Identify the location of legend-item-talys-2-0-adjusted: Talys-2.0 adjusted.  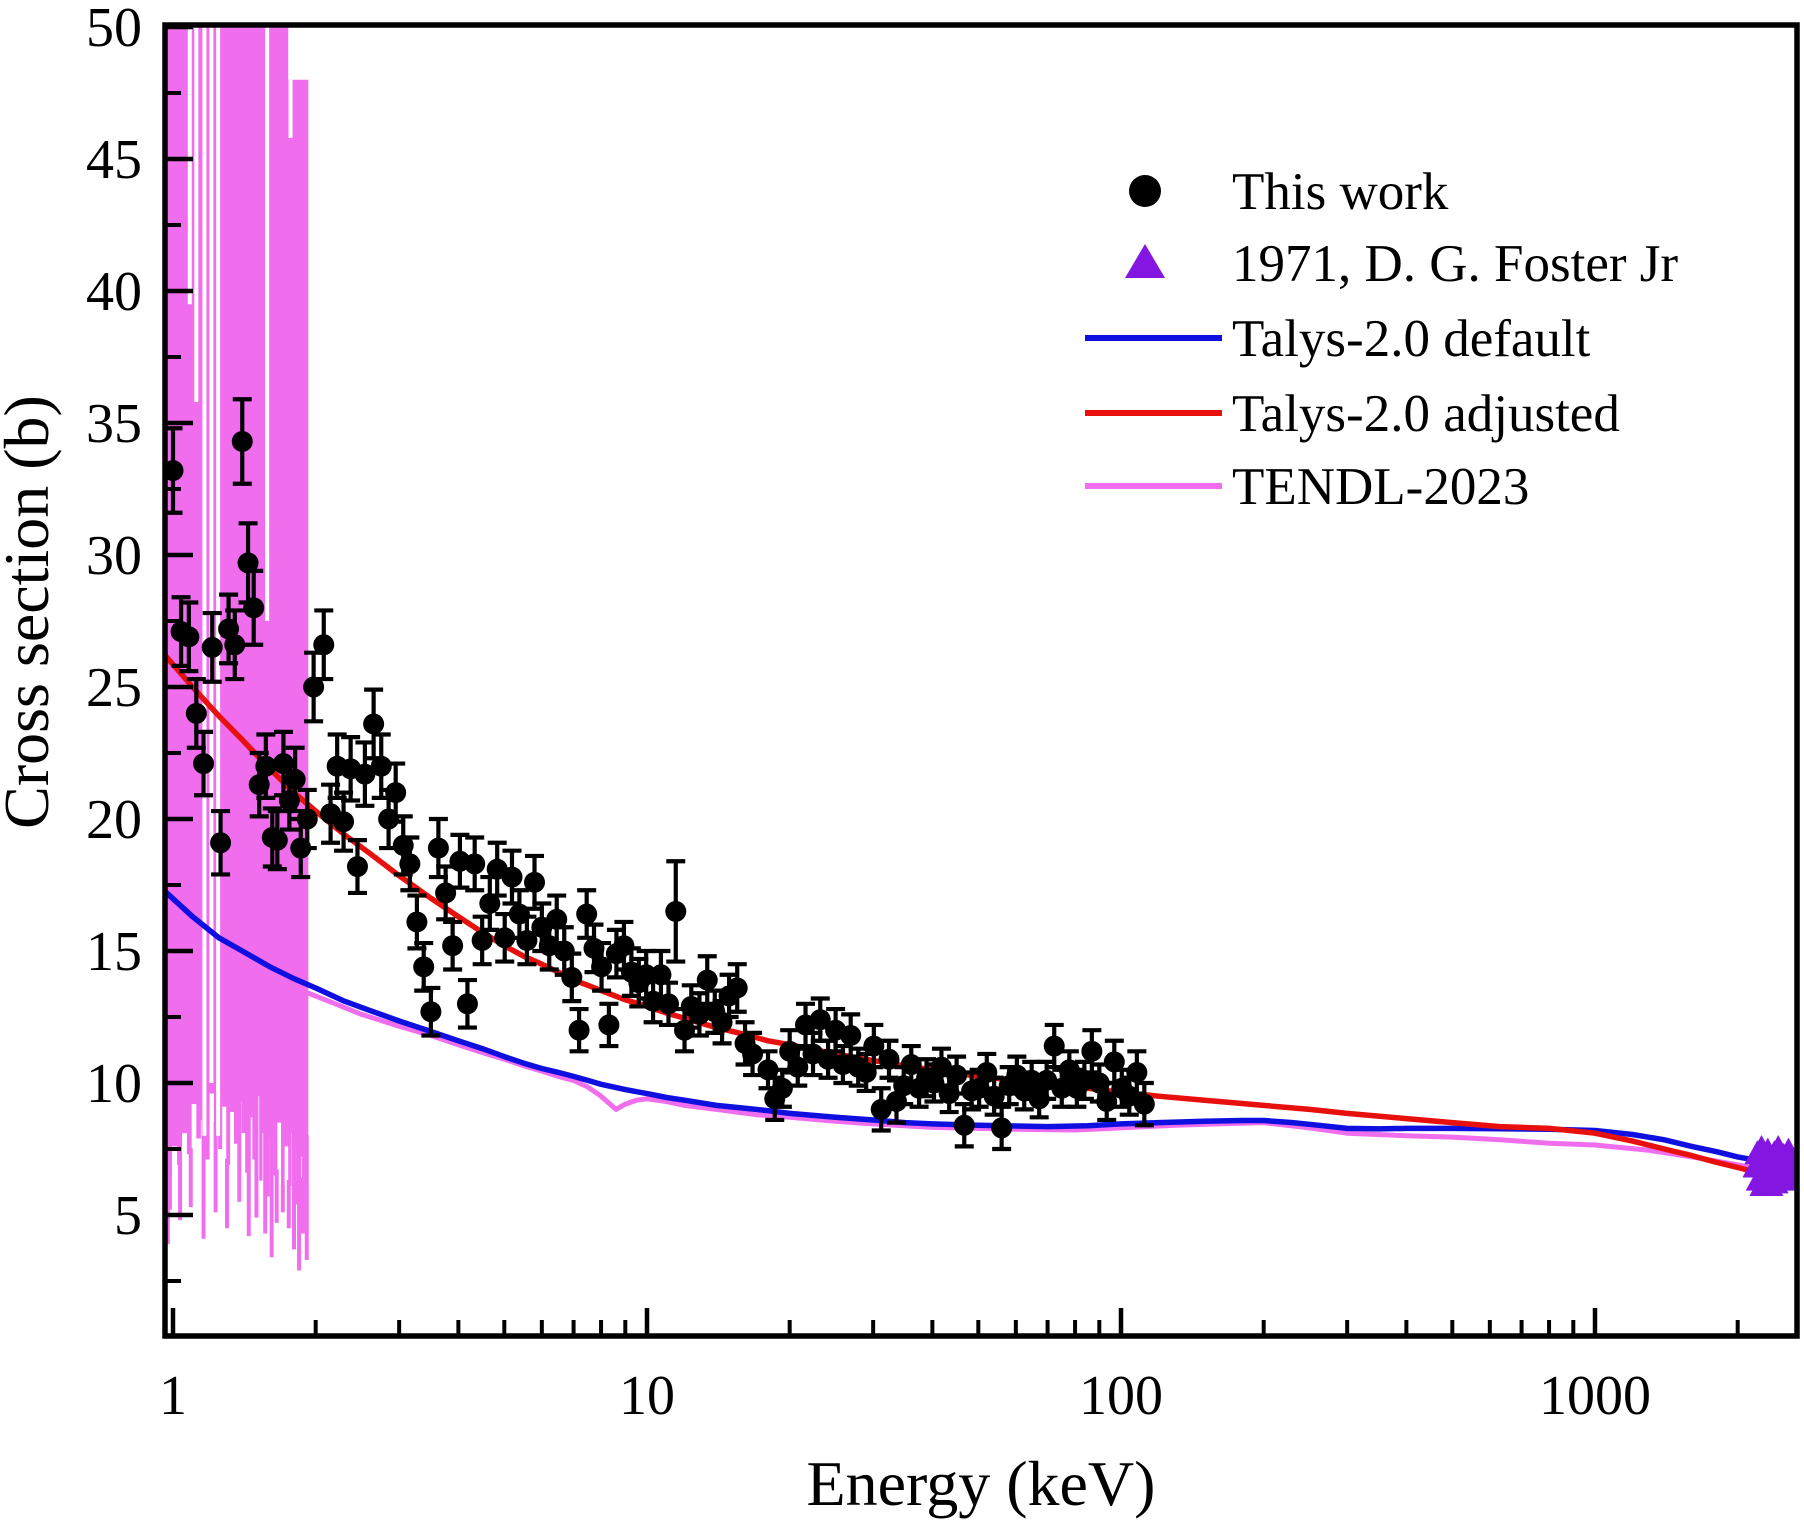
(1352, 414).